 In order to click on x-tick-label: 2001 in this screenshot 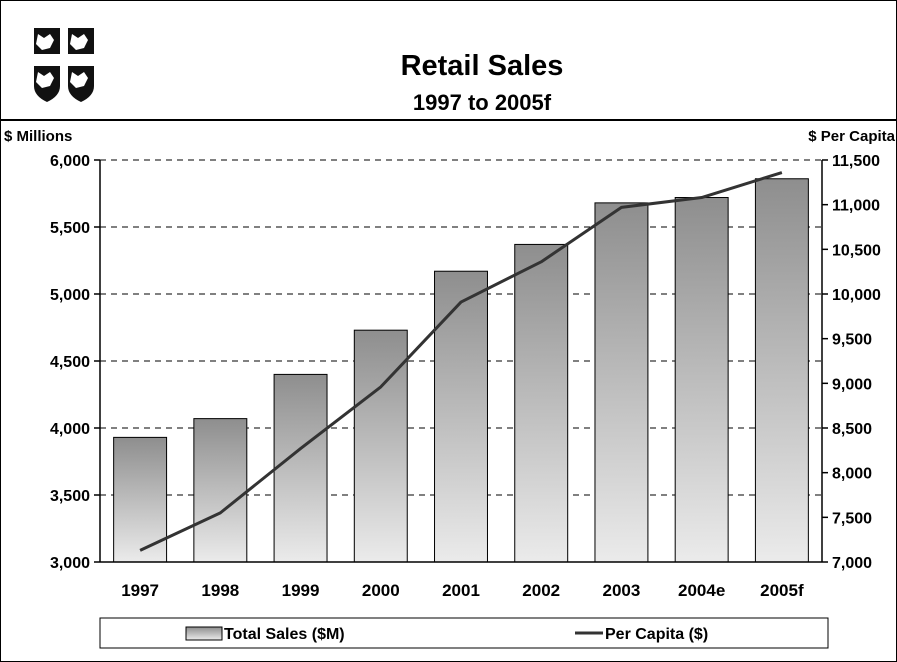, I will do `click(461, 590)`.